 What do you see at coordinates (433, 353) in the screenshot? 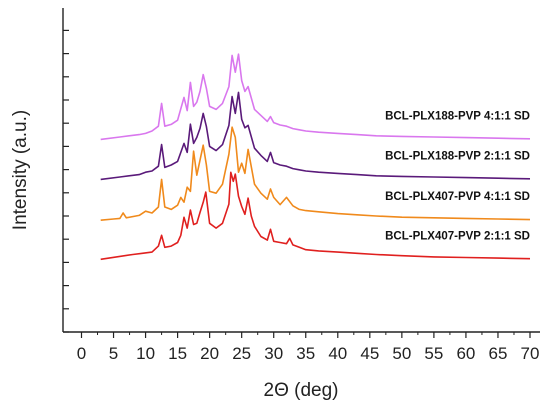
I see `x-tick-label: 55` at bounding box center [433, 353].